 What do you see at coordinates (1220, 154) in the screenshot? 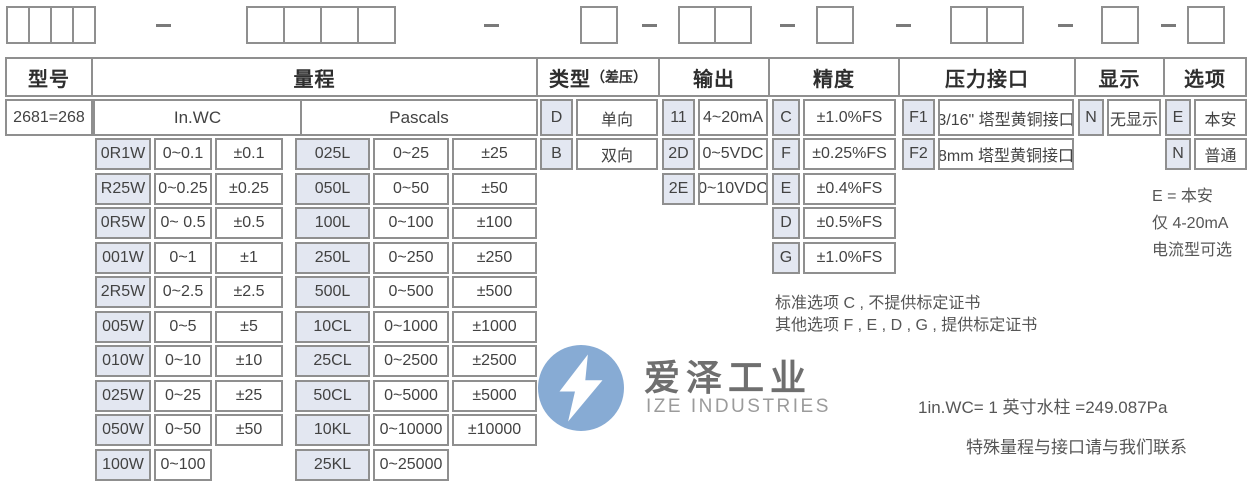
I see `option-value-cell: 普通` at bounding box center [1220, 154].